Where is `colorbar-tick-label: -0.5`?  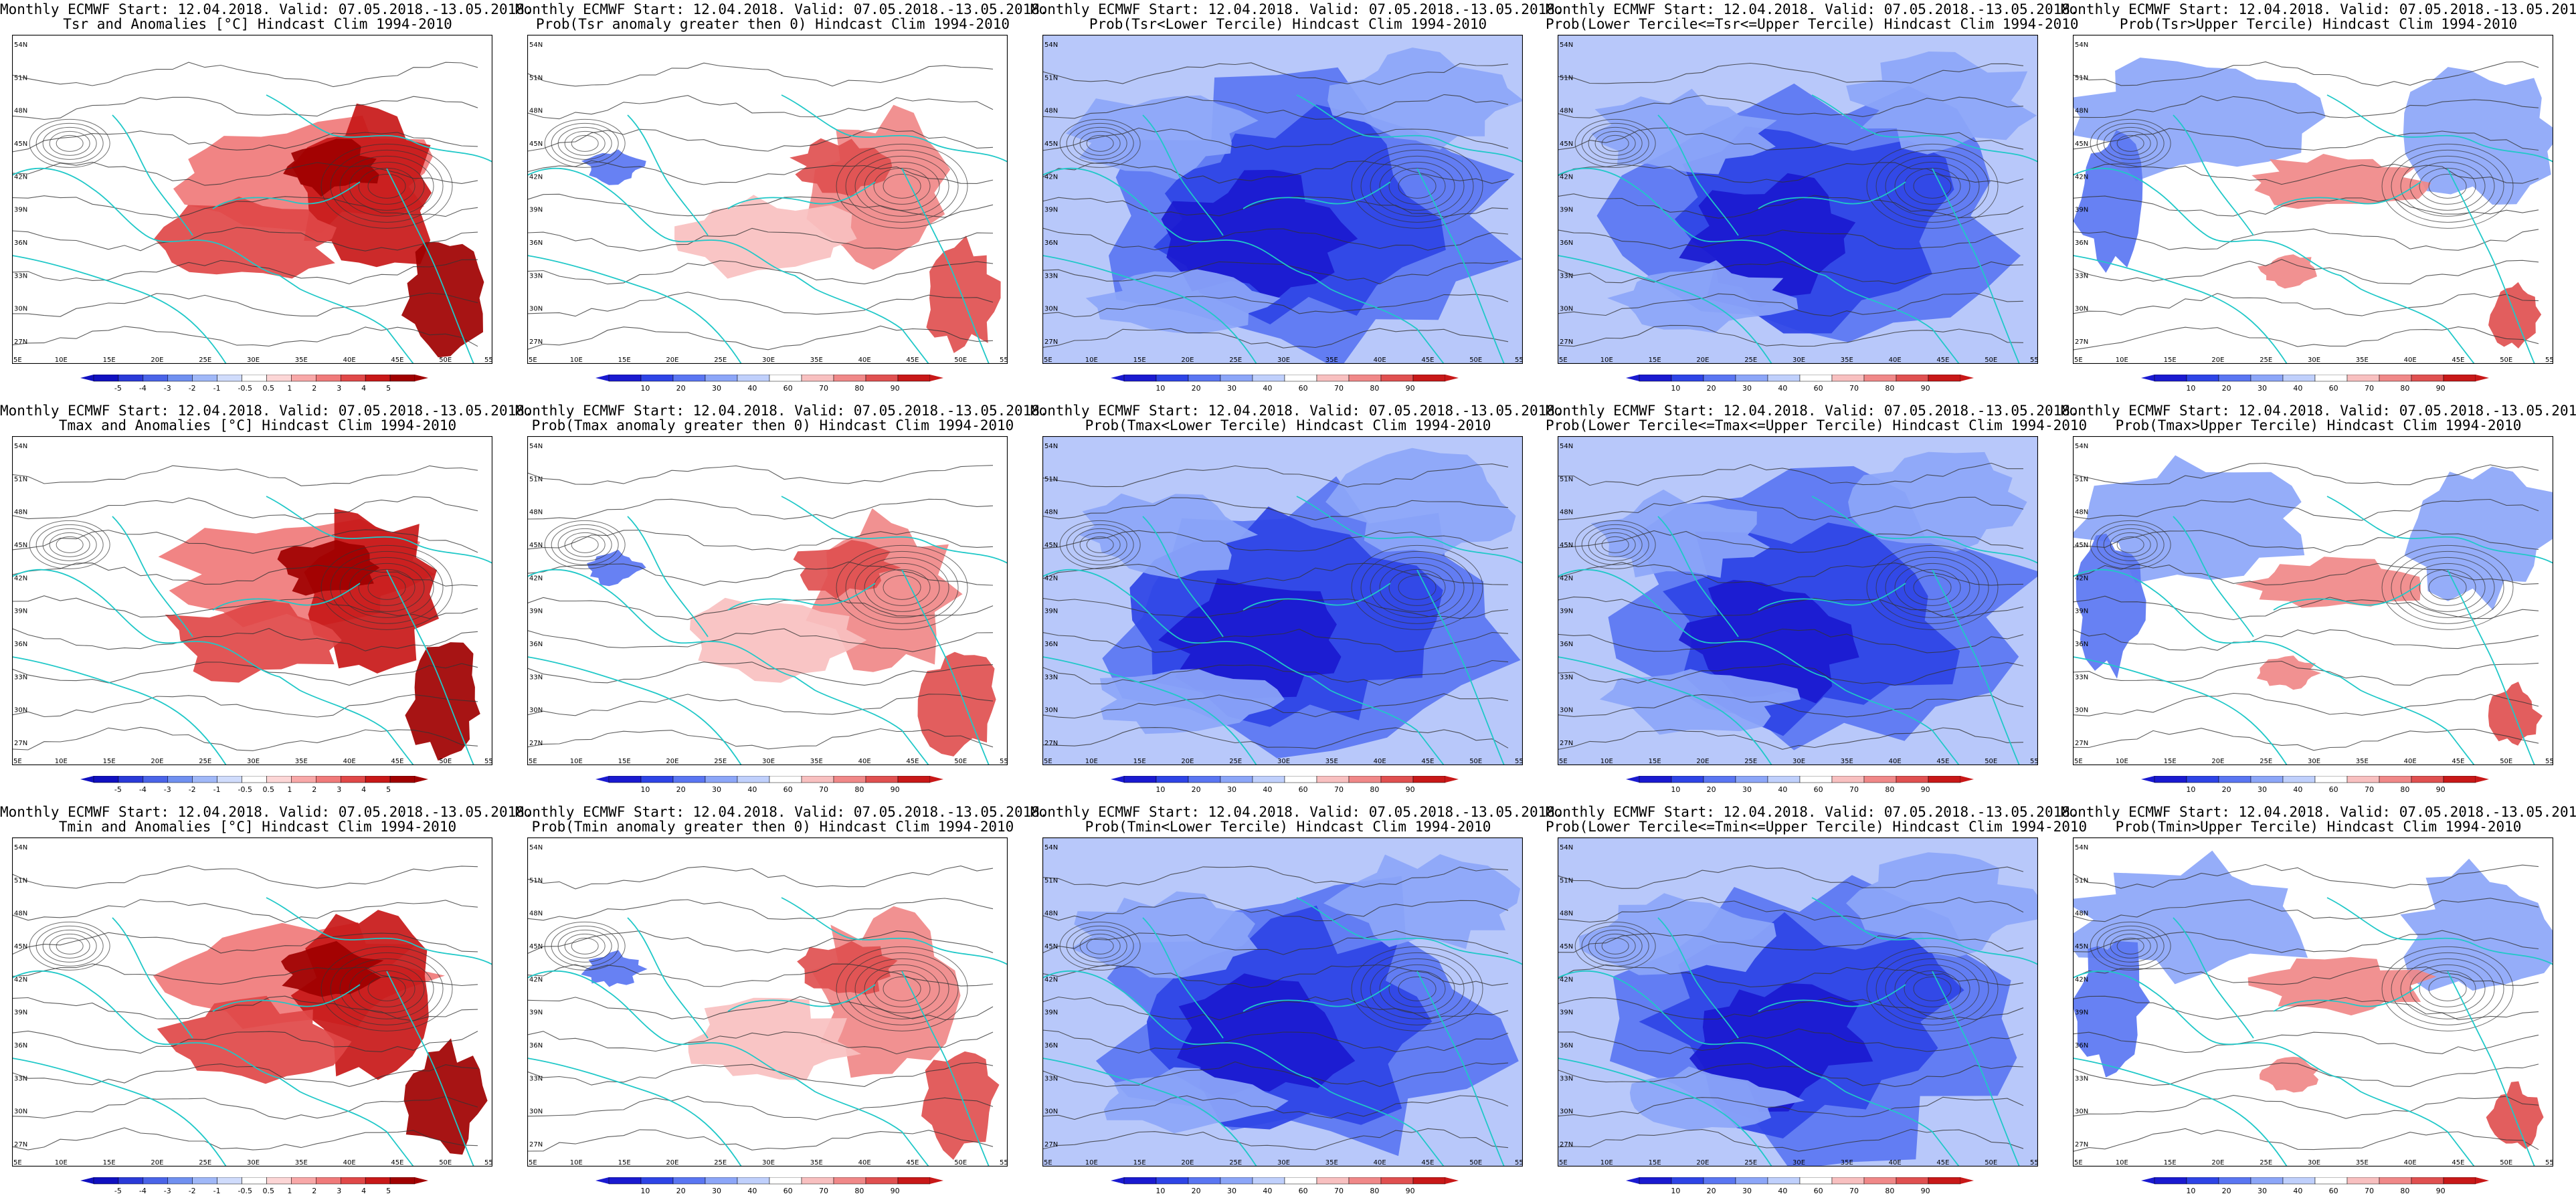 colorbar-tick-label: -0.5 is located at coordinates (245, 789).